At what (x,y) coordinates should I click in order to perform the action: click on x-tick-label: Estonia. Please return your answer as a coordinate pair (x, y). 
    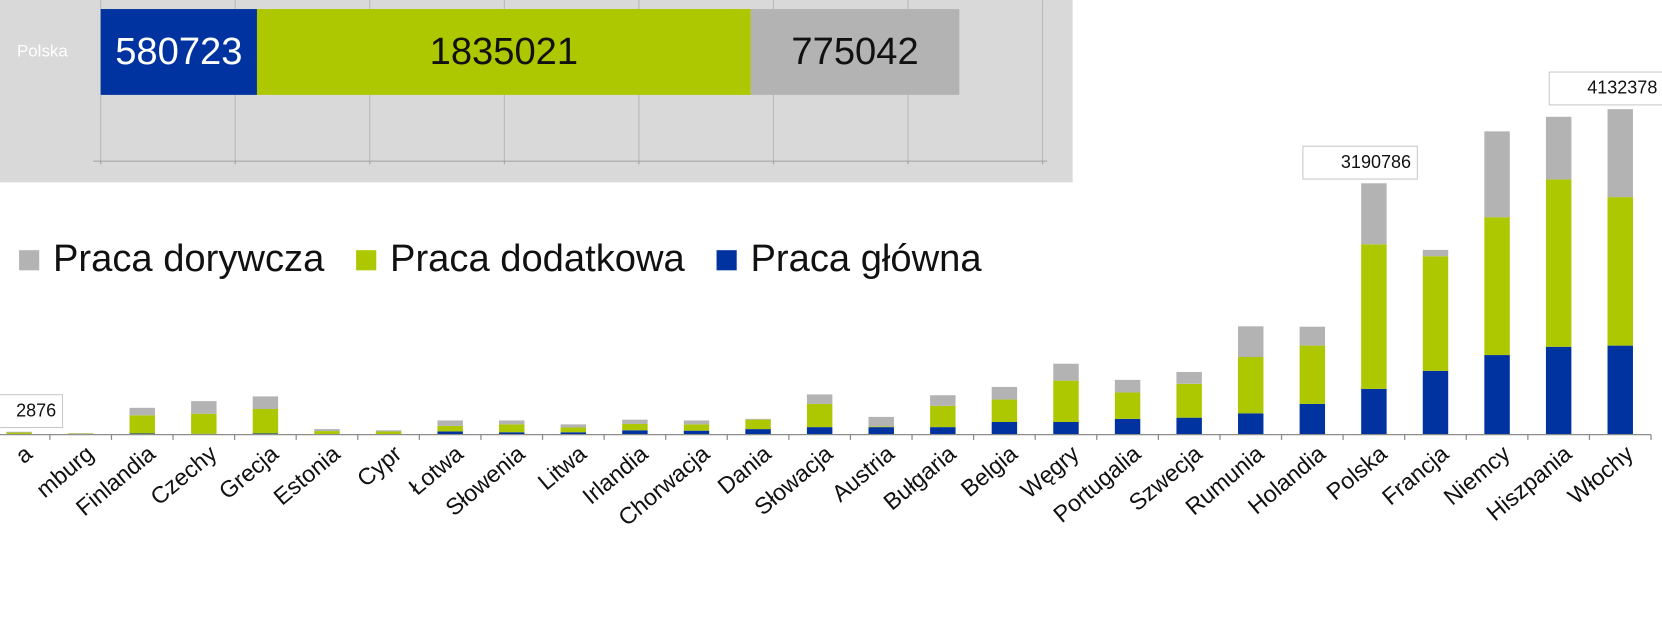
    Looking at the image, I should click on (307, 475).